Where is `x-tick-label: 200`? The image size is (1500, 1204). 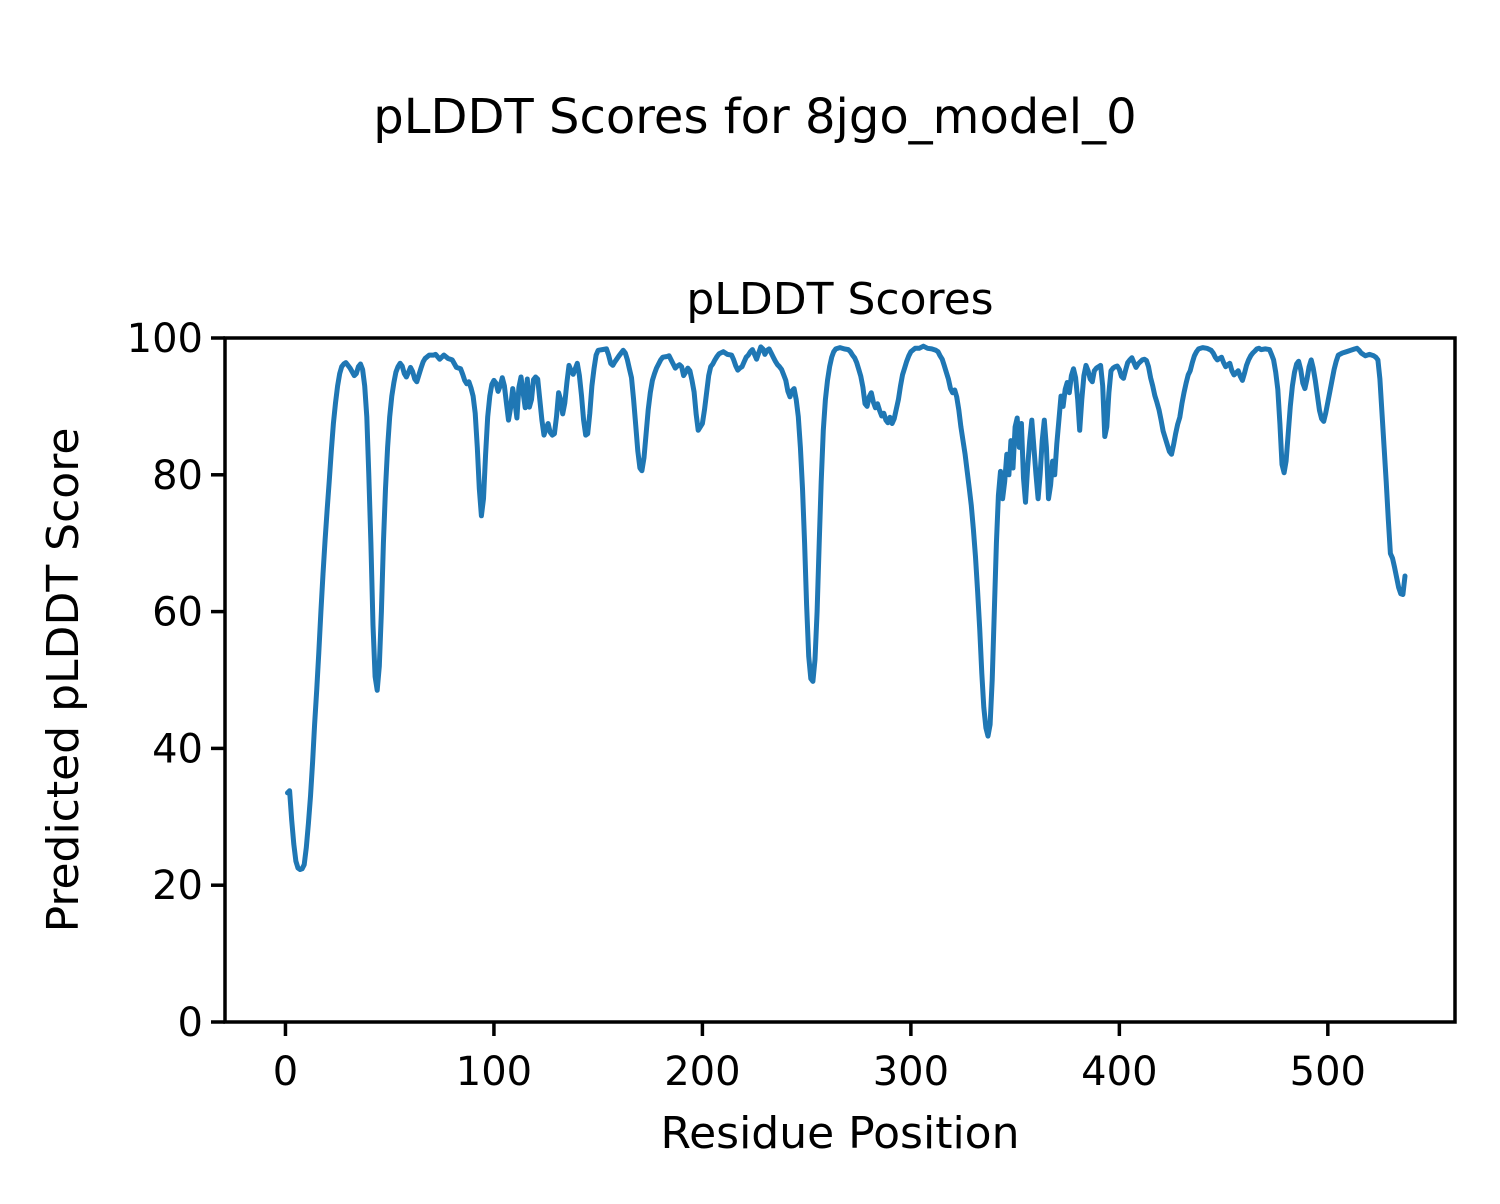
x-tick-label: 200 is located at coordinates (702, 1072).